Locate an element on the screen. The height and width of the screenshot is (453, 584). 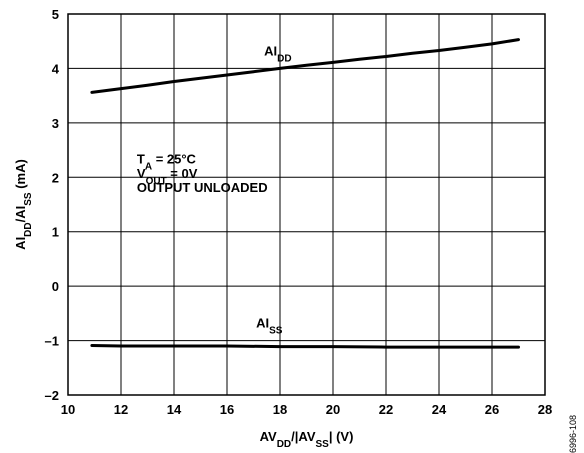
x-tick-label: 16 is located at coordinates (227, 409).